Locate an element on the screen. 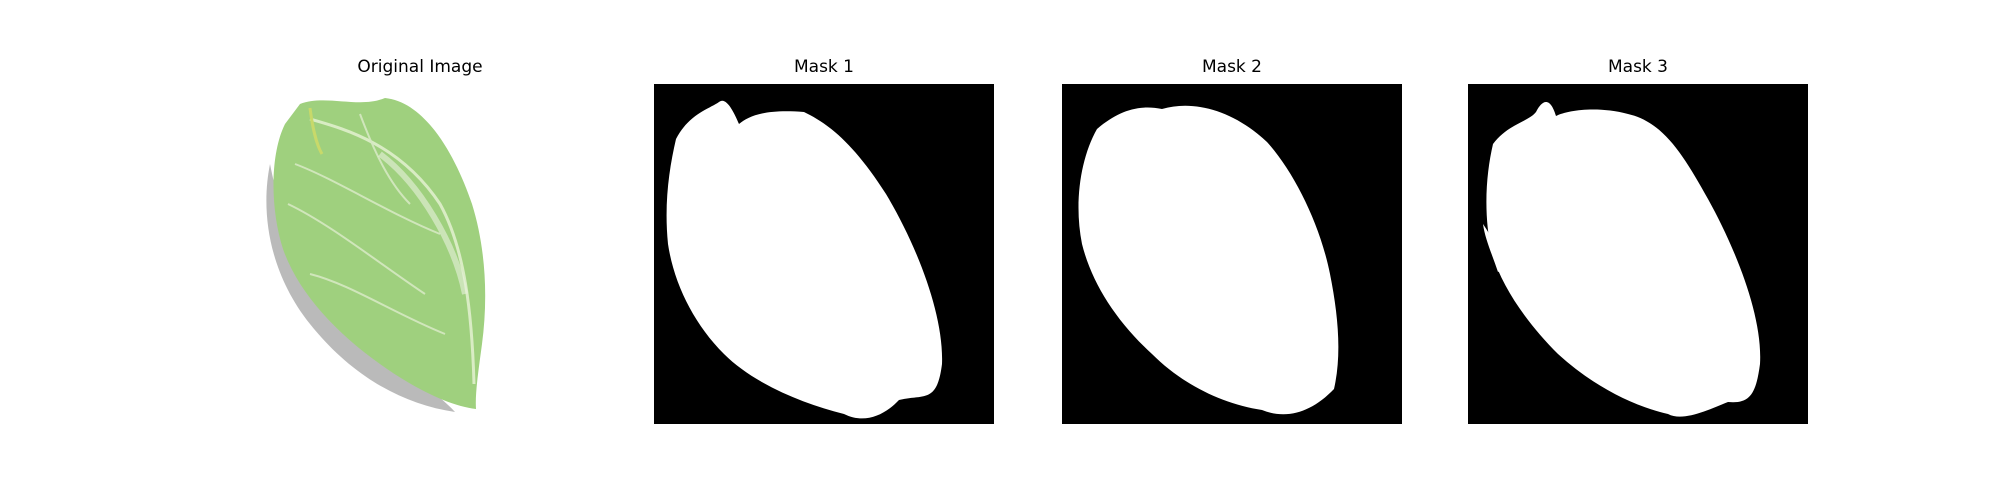 The width and height of the screenshot is (2000, 500). leaf-photo is located at coordinates (420, 254).